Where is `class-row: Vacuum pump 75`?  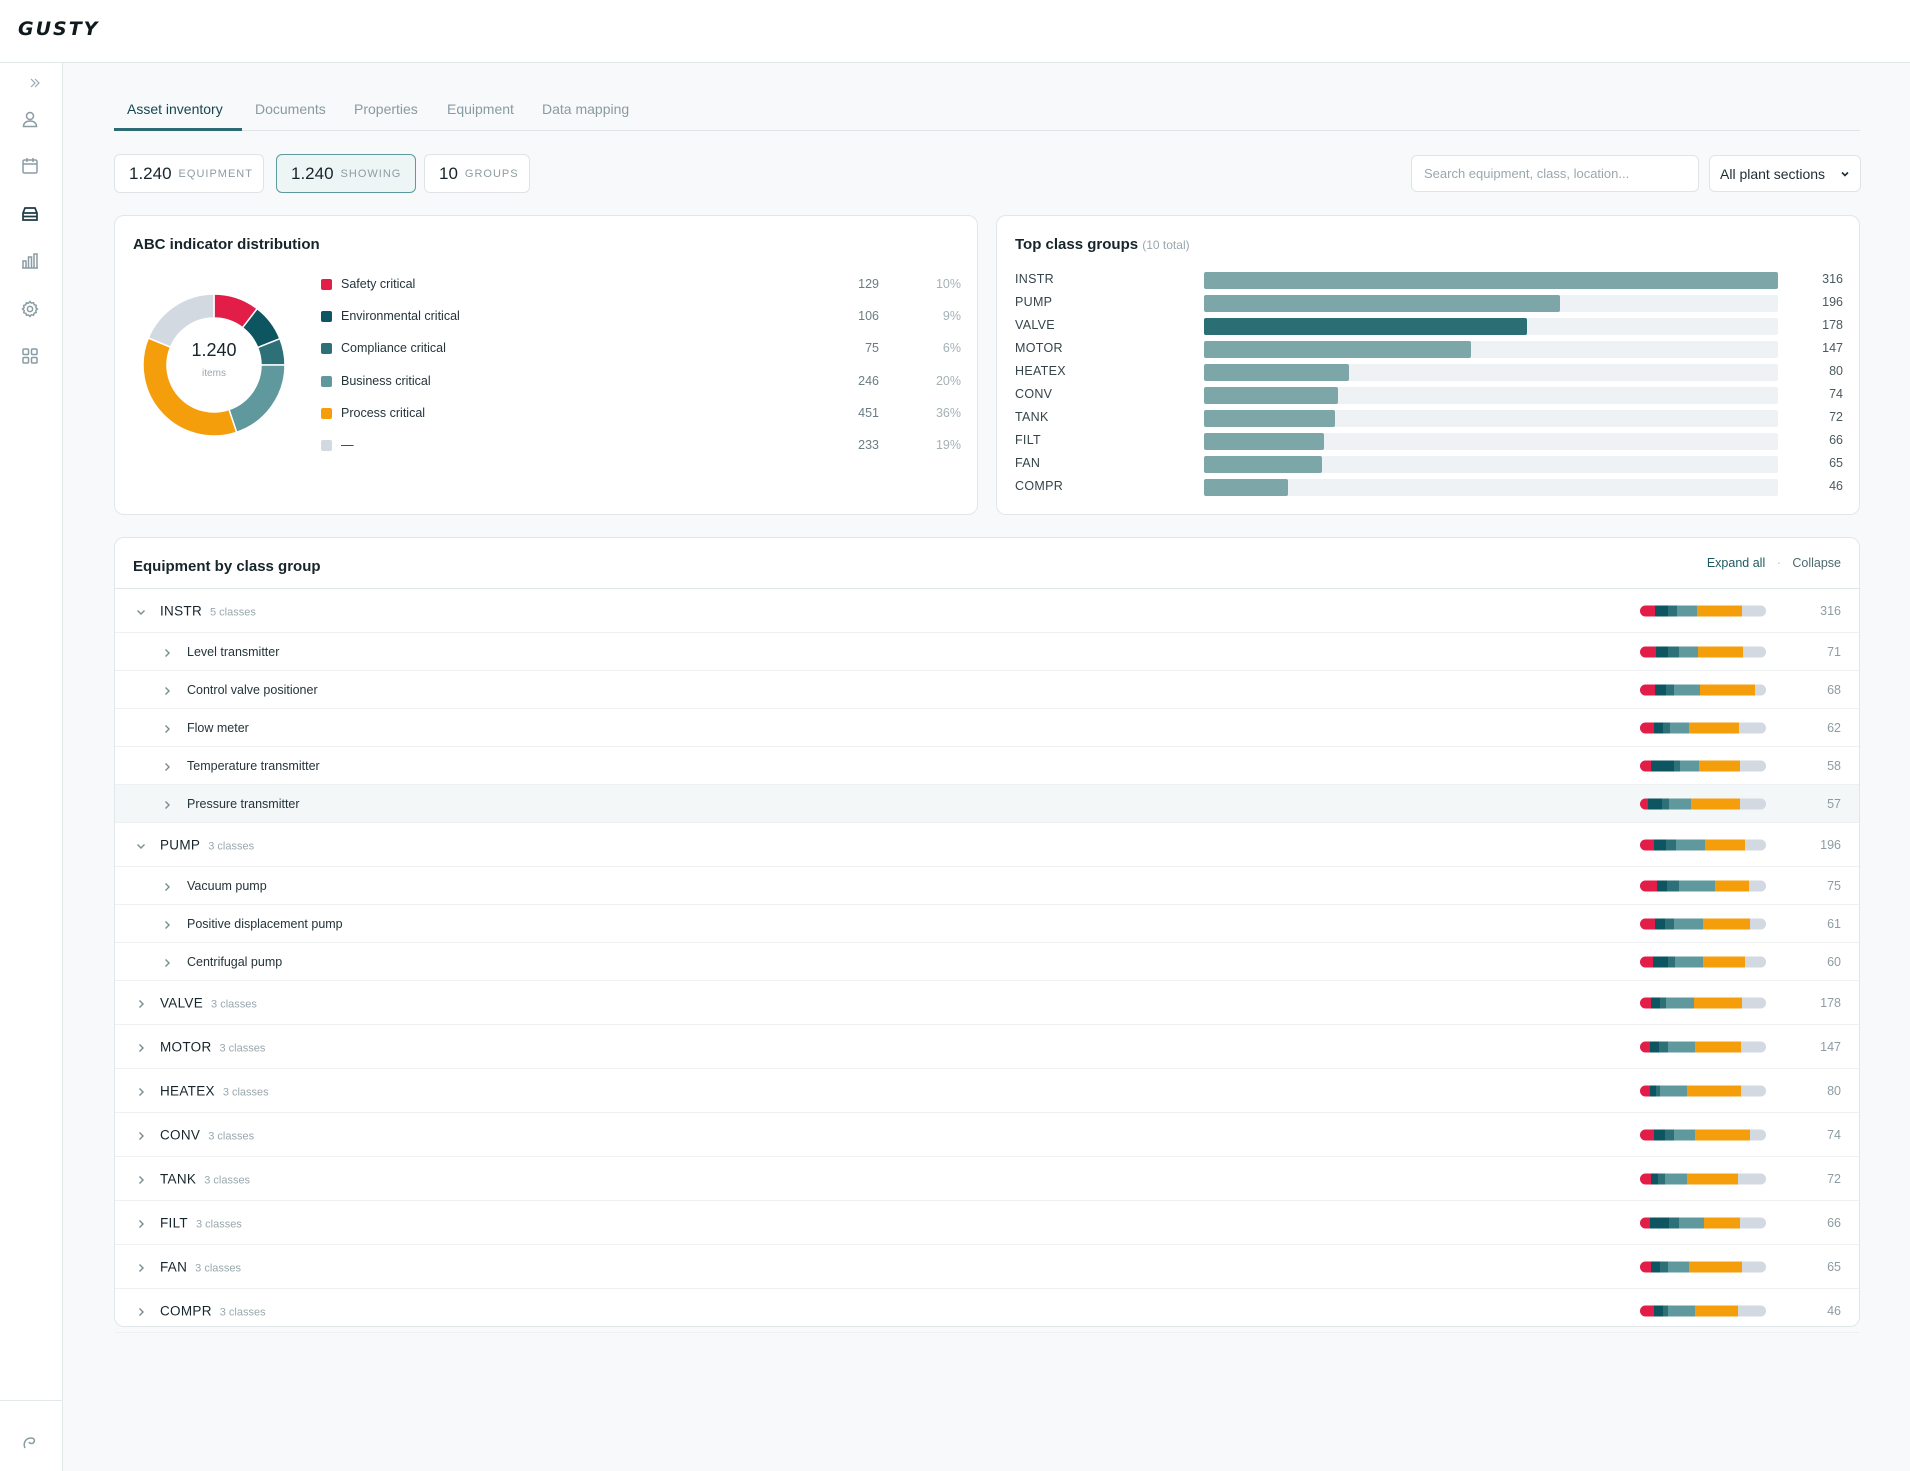
class-row: Vacuum pump 75 is located at coordinates (987, 886).